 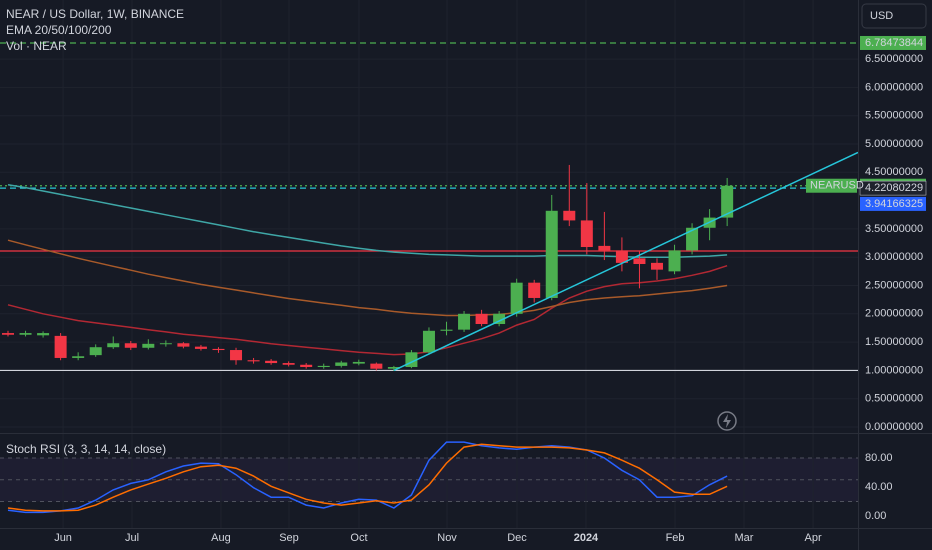 I want to click on y-tick-label: 80.00, so click(x=879, y=458).